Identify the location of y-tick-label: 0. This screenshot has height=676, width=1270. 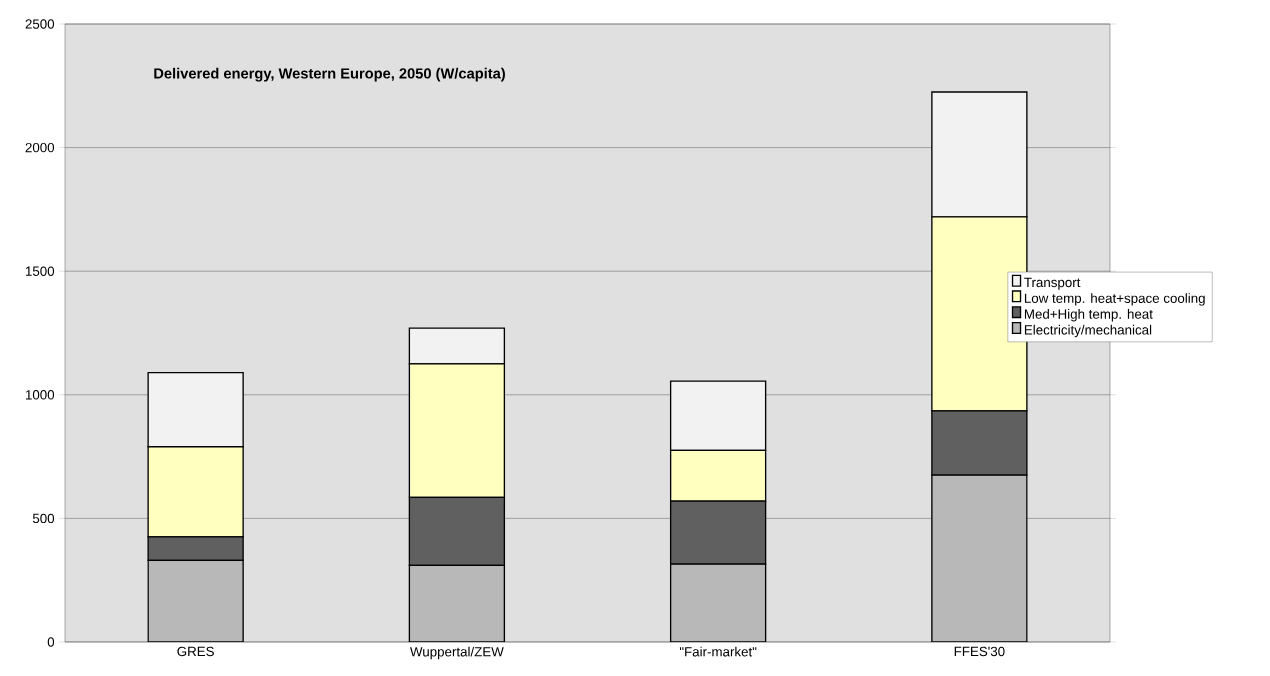
(51, 642).